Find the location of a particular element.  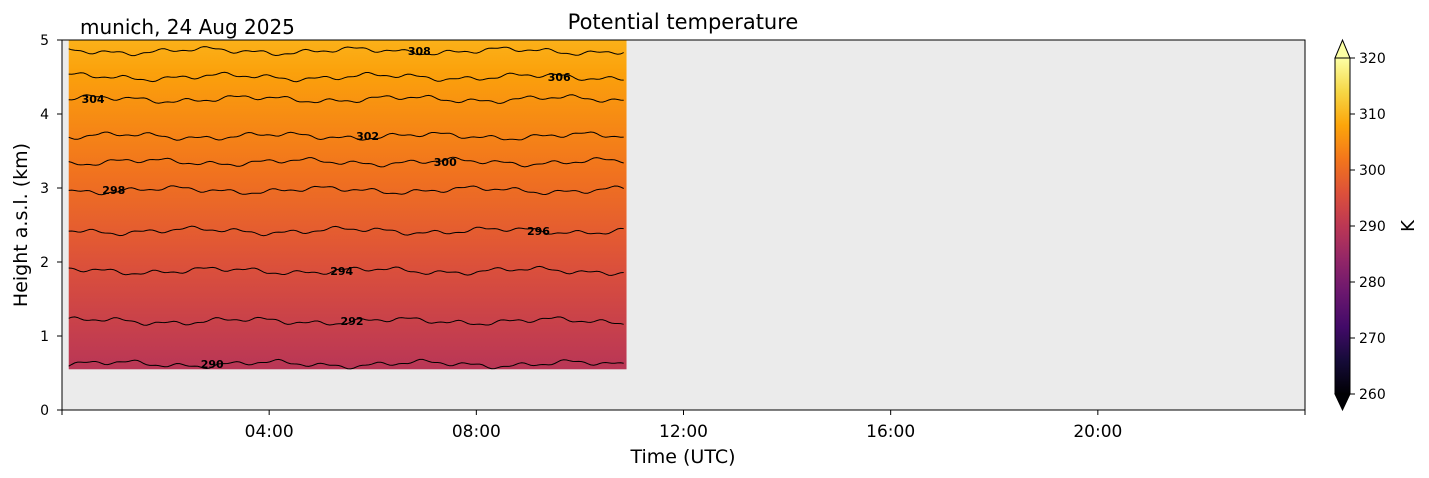

x-axis-label: Time (UTC) is located at coordinates (682, 457).